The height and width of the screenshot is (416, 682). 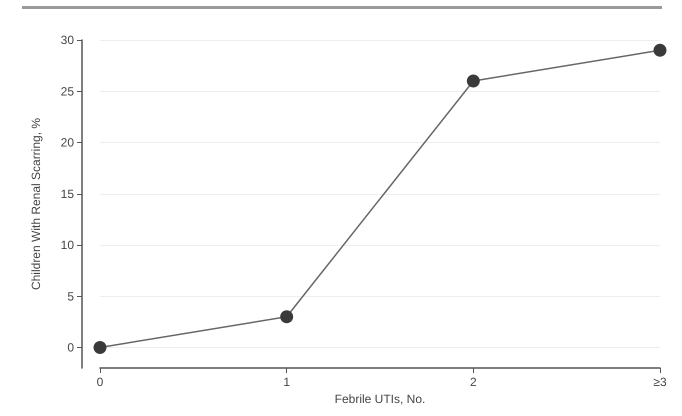 I want to click on y-tick-label: 10, so click(x=67, y=245).